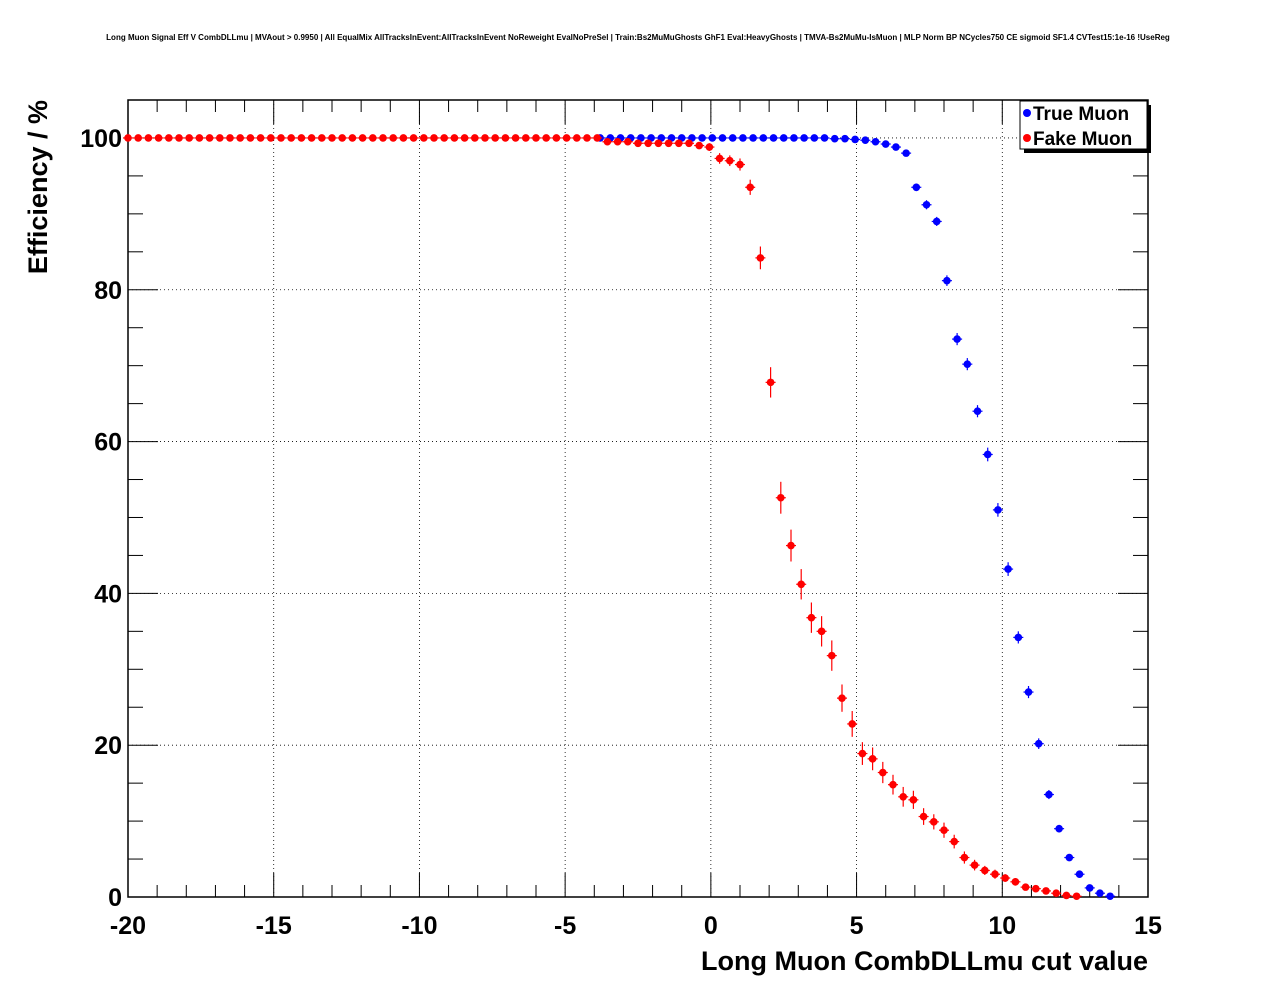  I want to click on x-axis-title: Long Muon CombDLLmu cut value, so click(924, 961).